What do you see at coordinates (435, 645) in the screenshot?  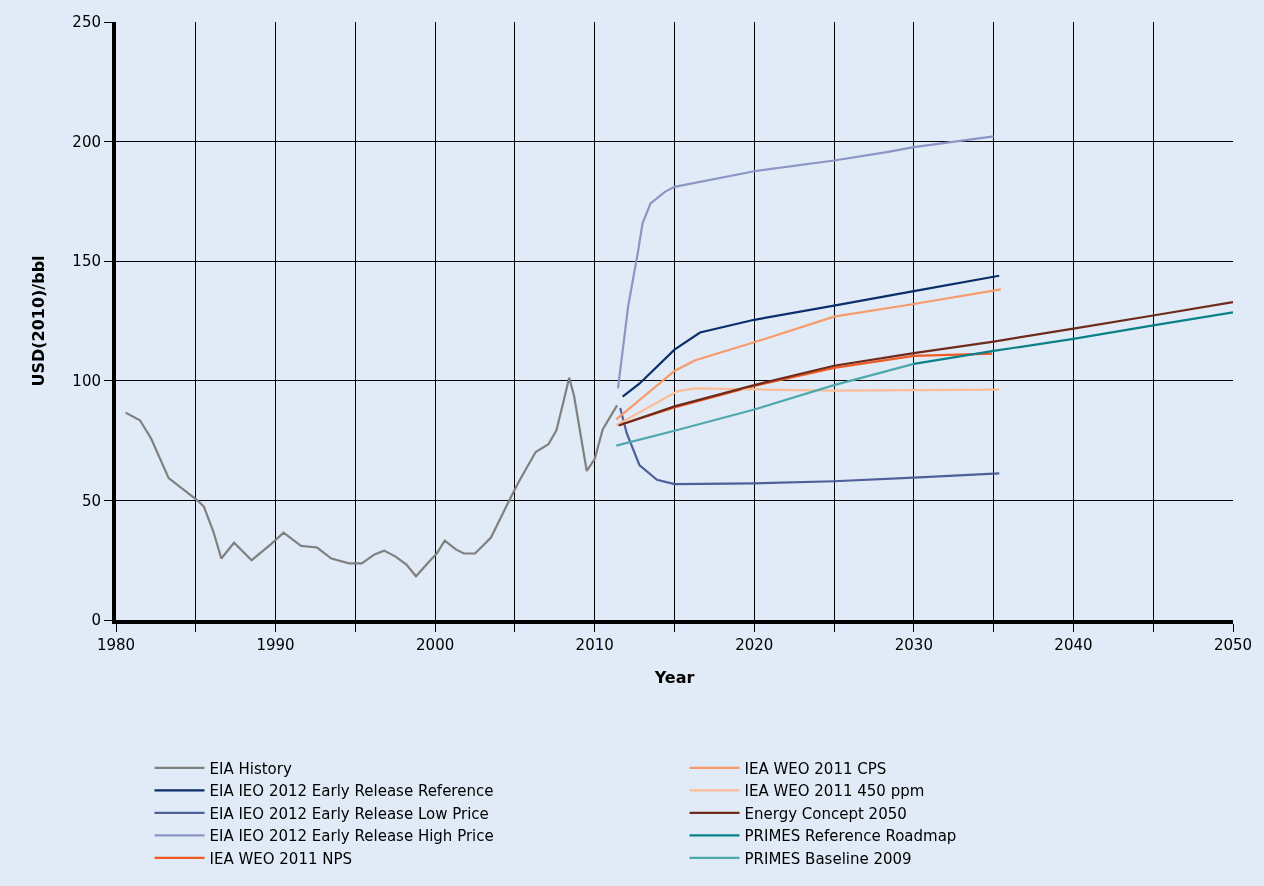 I see `x-tick-label: 2000` at bounding box center [435, 645].